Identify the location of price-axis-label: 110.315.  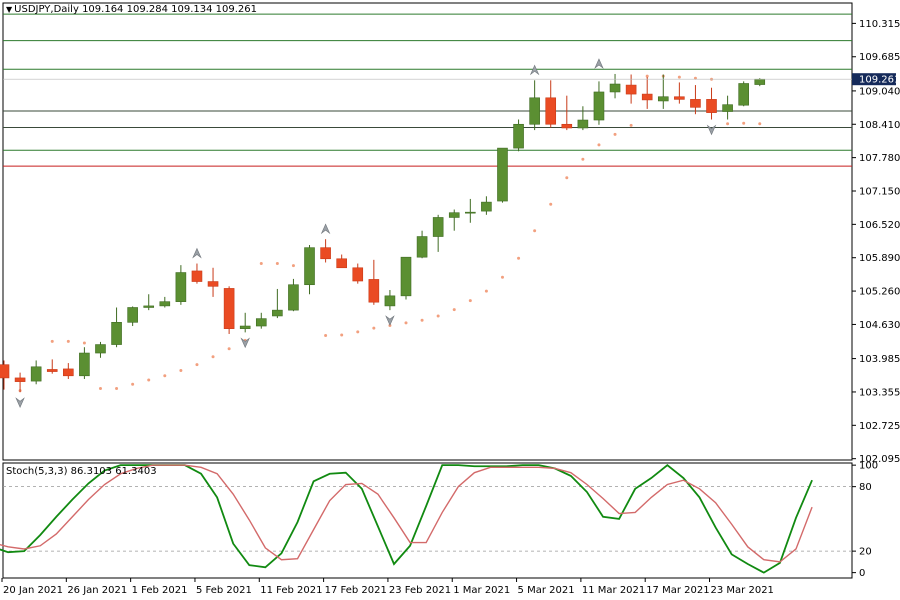
(879, 24).